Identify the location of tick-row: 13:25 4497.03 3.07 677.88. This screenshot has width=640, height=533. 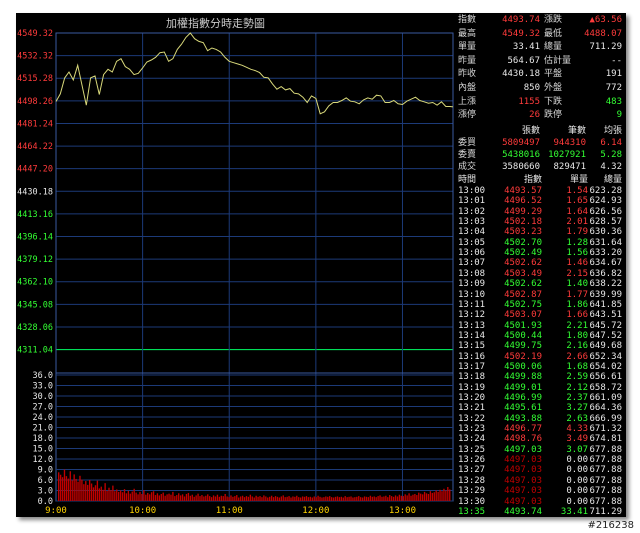
(541, 450).